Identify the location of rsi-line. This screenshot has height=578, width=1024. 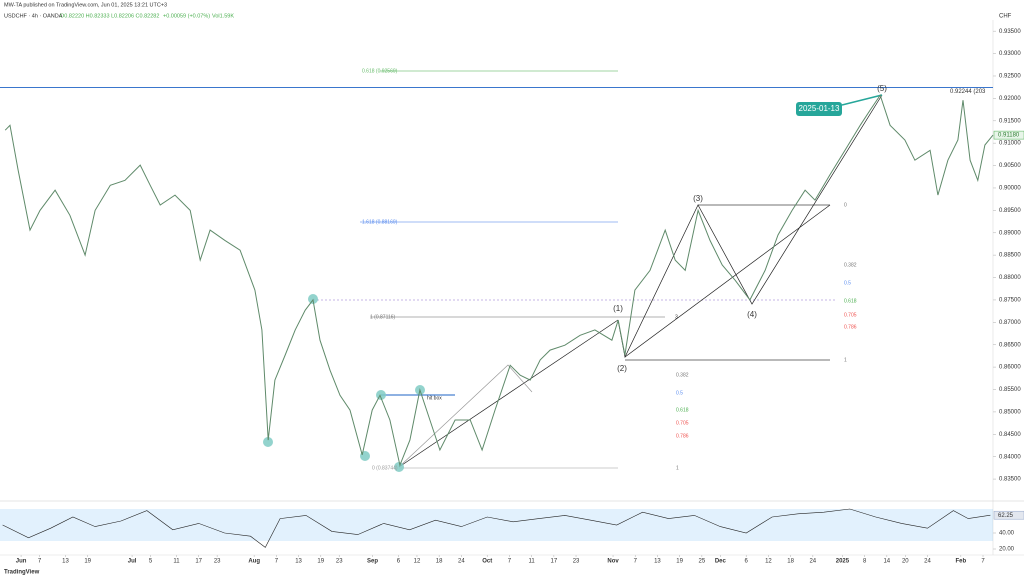
(496, 528).